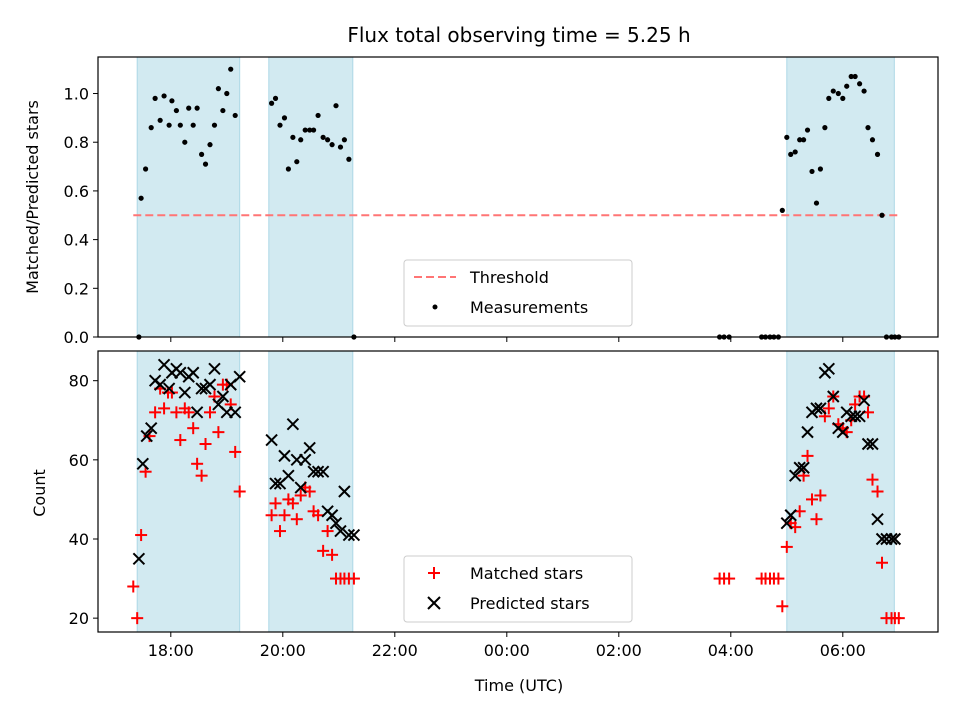 The height and width of the screenshot is (720, 960). Describe the element at coordinates (518, 589) in the screenshot. I see `bottom-legend: Matched stars Predicted stars` at that location.